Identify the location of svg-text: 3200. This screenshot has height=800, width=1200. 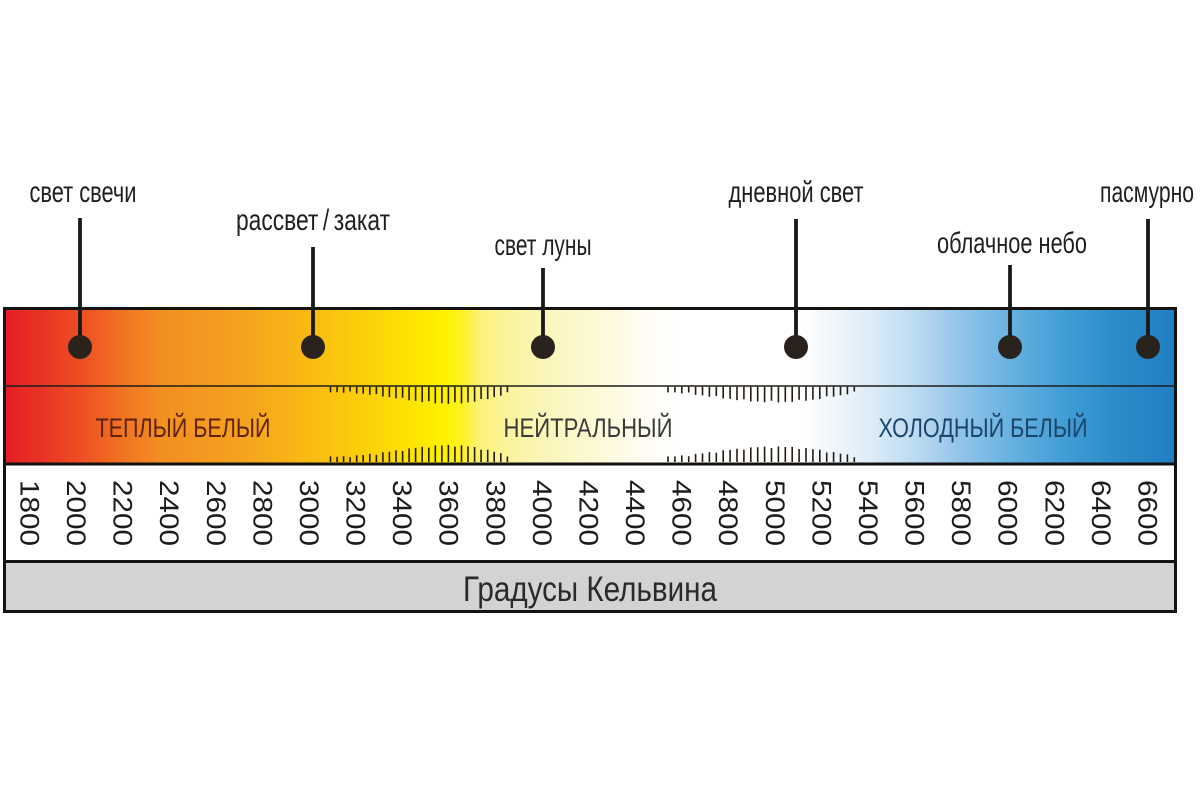
(356, 513).